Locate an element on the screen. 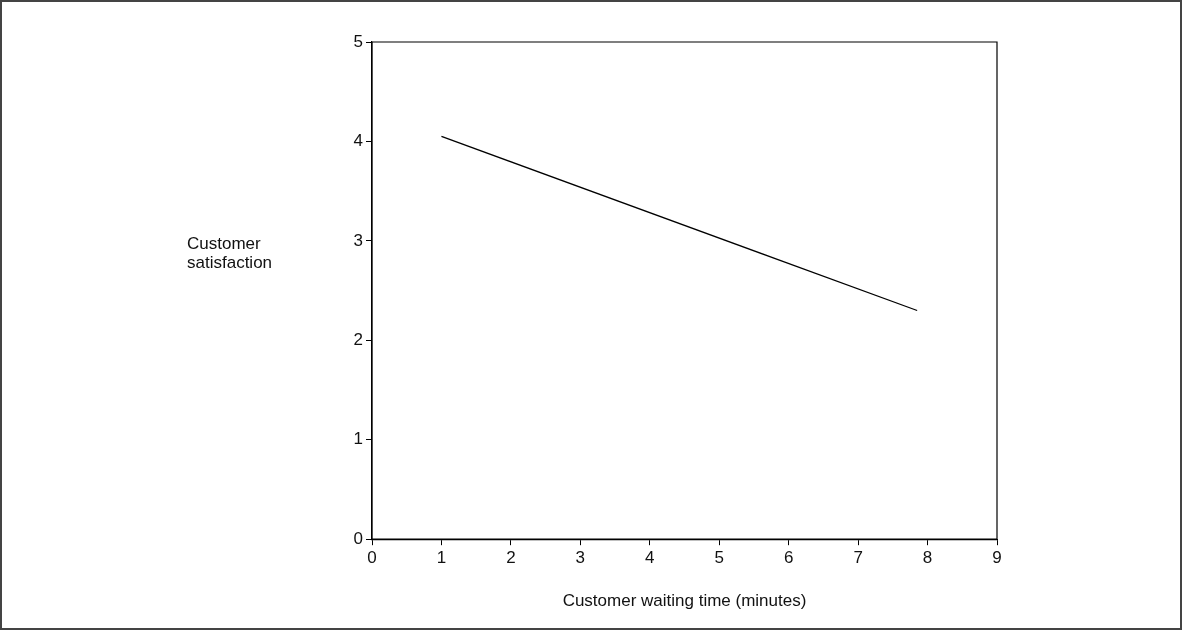  y-tick-label: 0 is located at coordinates (358, 538).